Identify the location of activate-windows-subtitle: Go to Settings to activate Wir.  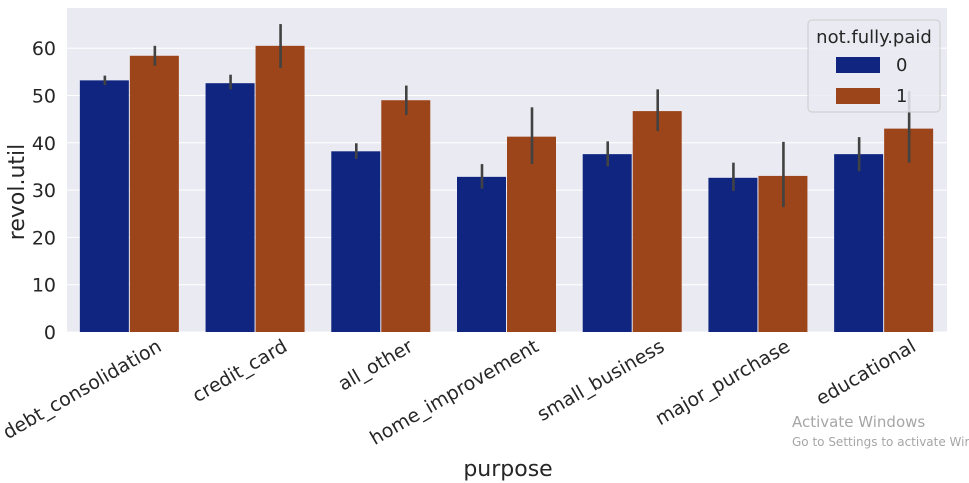
(880, 442).